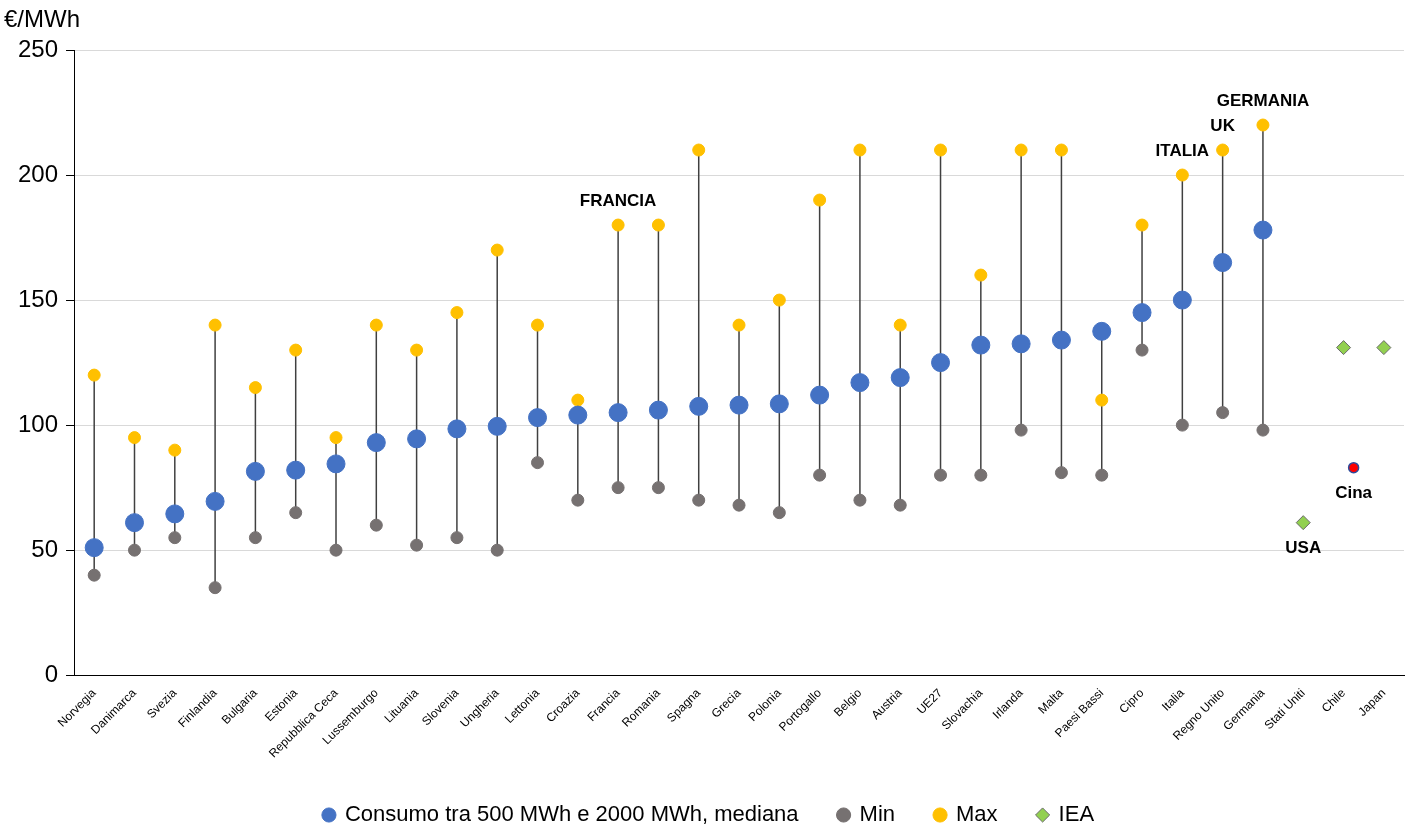  What do you see at coordinates (877, 814) in the screenshot?
I see `legend-label: Min` at bounding box center [877, 814].